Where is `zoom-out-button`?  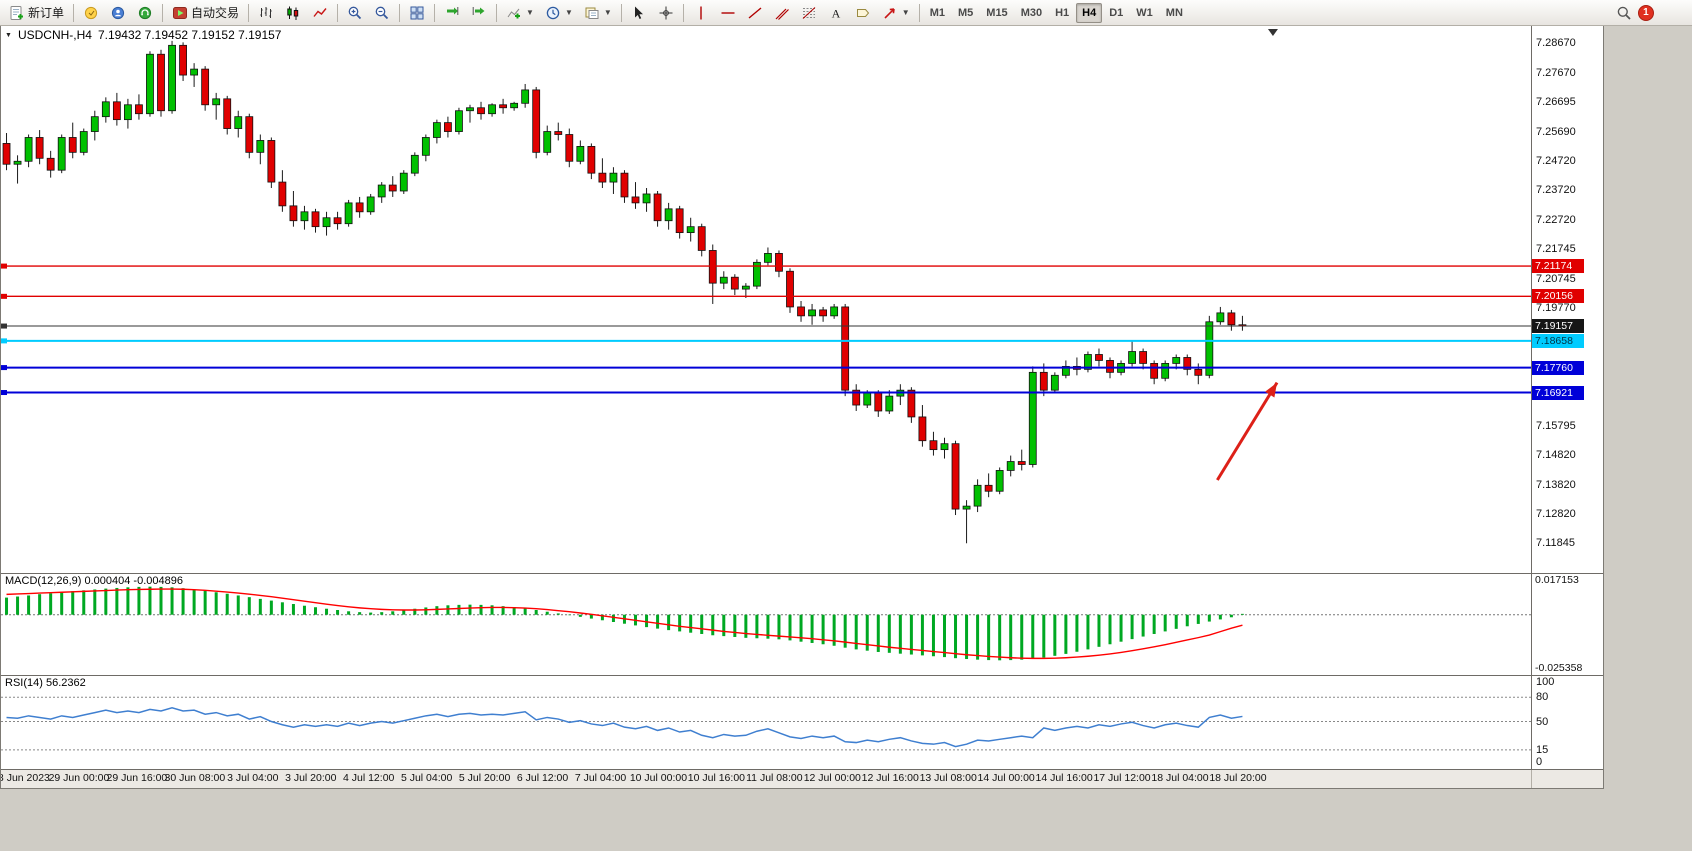 zoom-out-button is located at coordinates (382, 13).